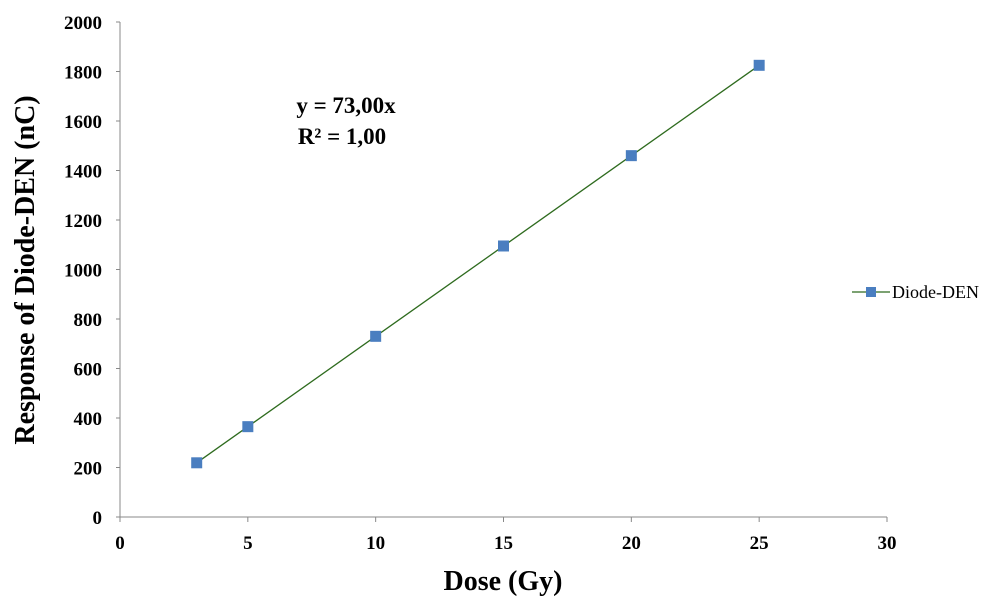 This screenshot has height=599, width=997. Describe the element at coordinates (83, 73) in the screenshot. I see `y-tick-label: 1800` at that location.